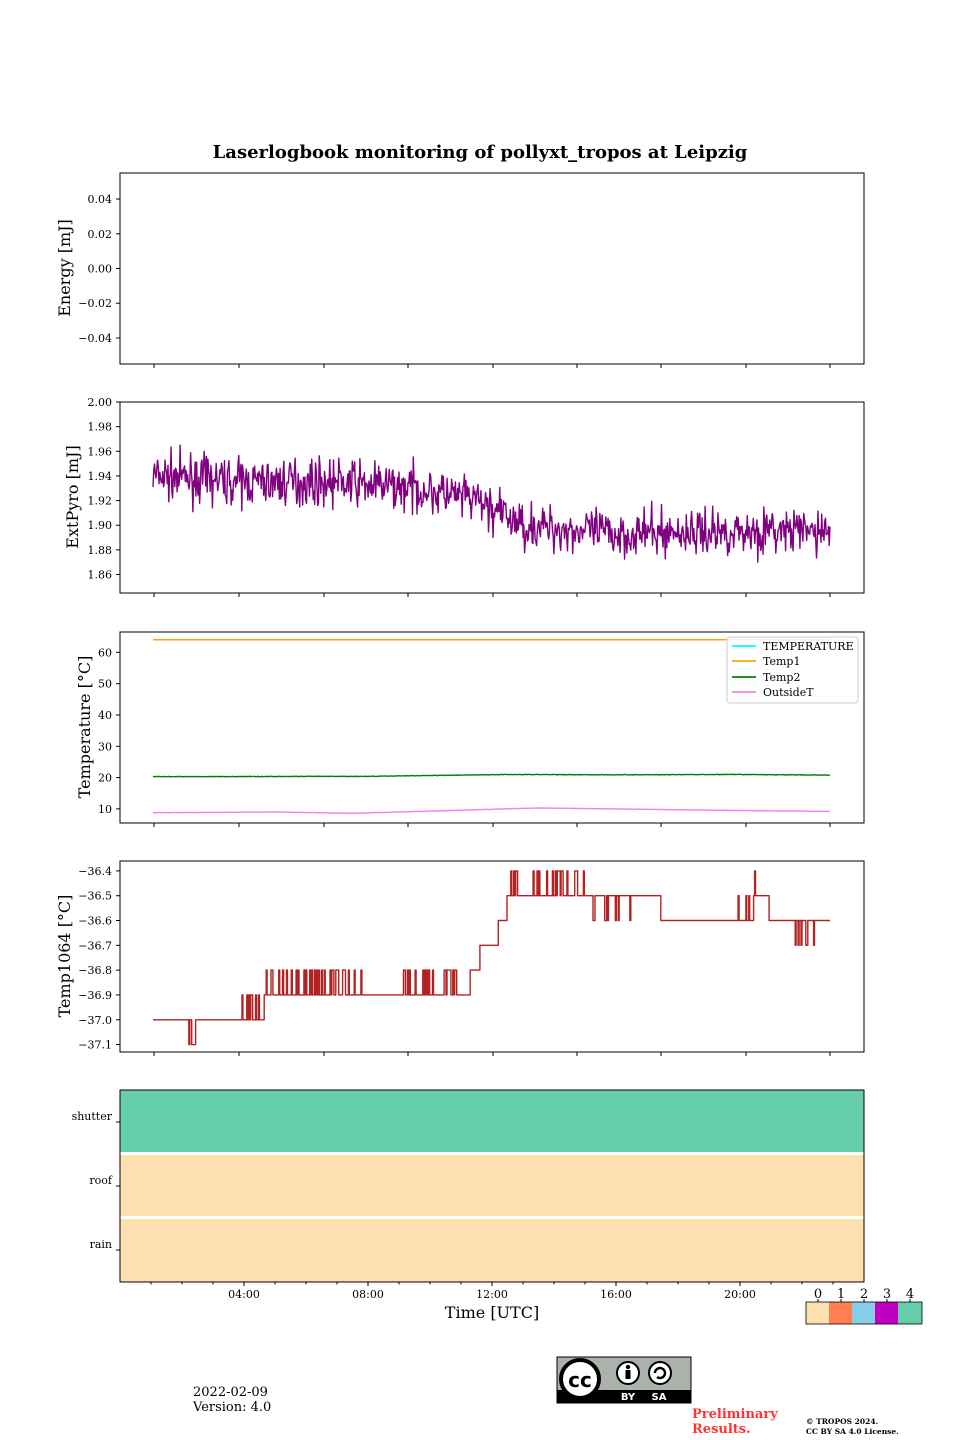 This screenshot has width=960, height=1440. I want to click on temperature-ytick-label: 60, so click(105, 652).